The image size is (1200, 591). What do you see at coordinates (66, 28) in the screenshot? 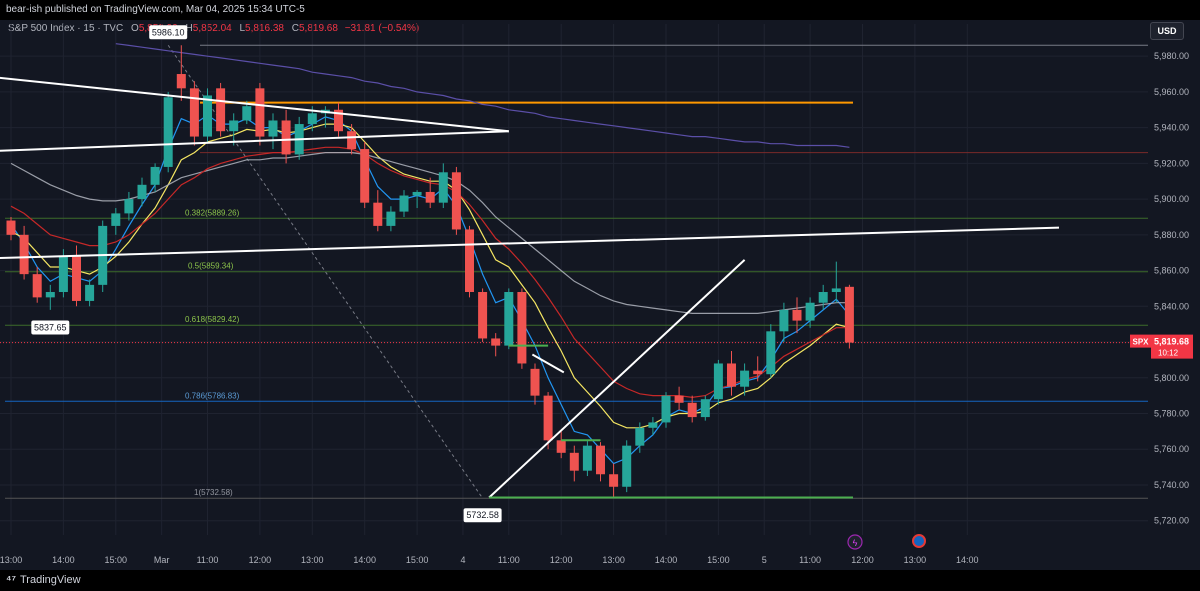
I see `symbol-line: S&P 500 Index · 15 · TVC` at bounding box center [66, 28].